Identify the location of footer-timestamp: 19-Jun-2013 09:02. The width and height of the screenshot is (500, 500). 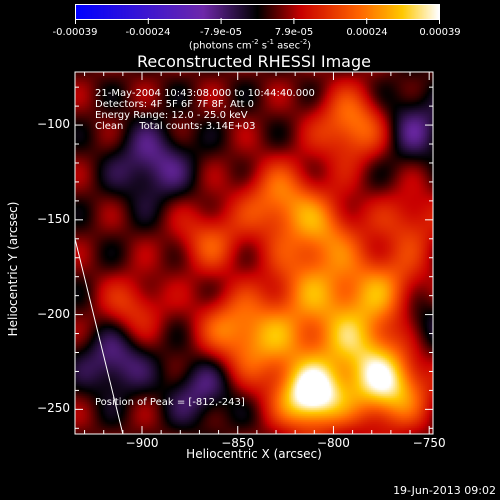
(444, 490).